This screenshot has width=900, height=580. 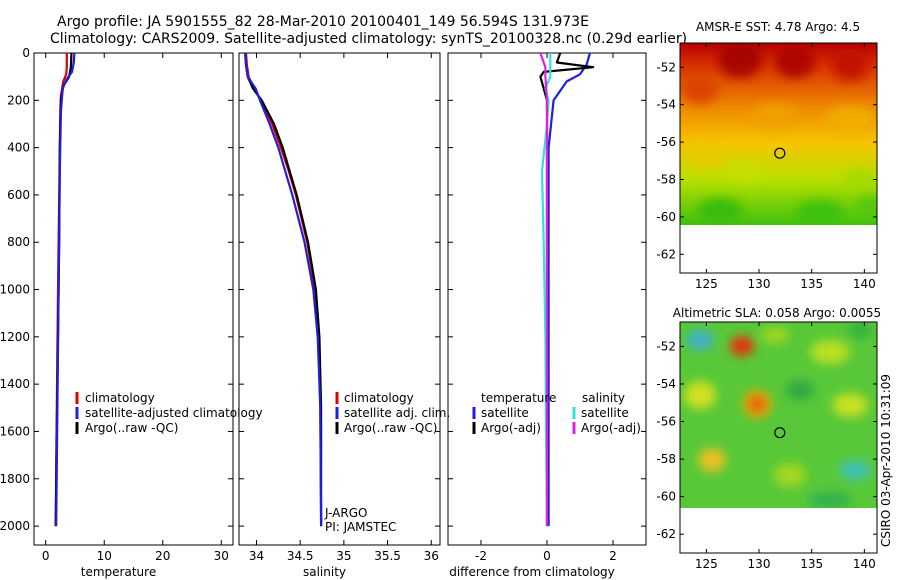 I want to click on sst-map-title: AMSR-E SST: 4.78 Argo: 4.5, so click(x=778, y=27).